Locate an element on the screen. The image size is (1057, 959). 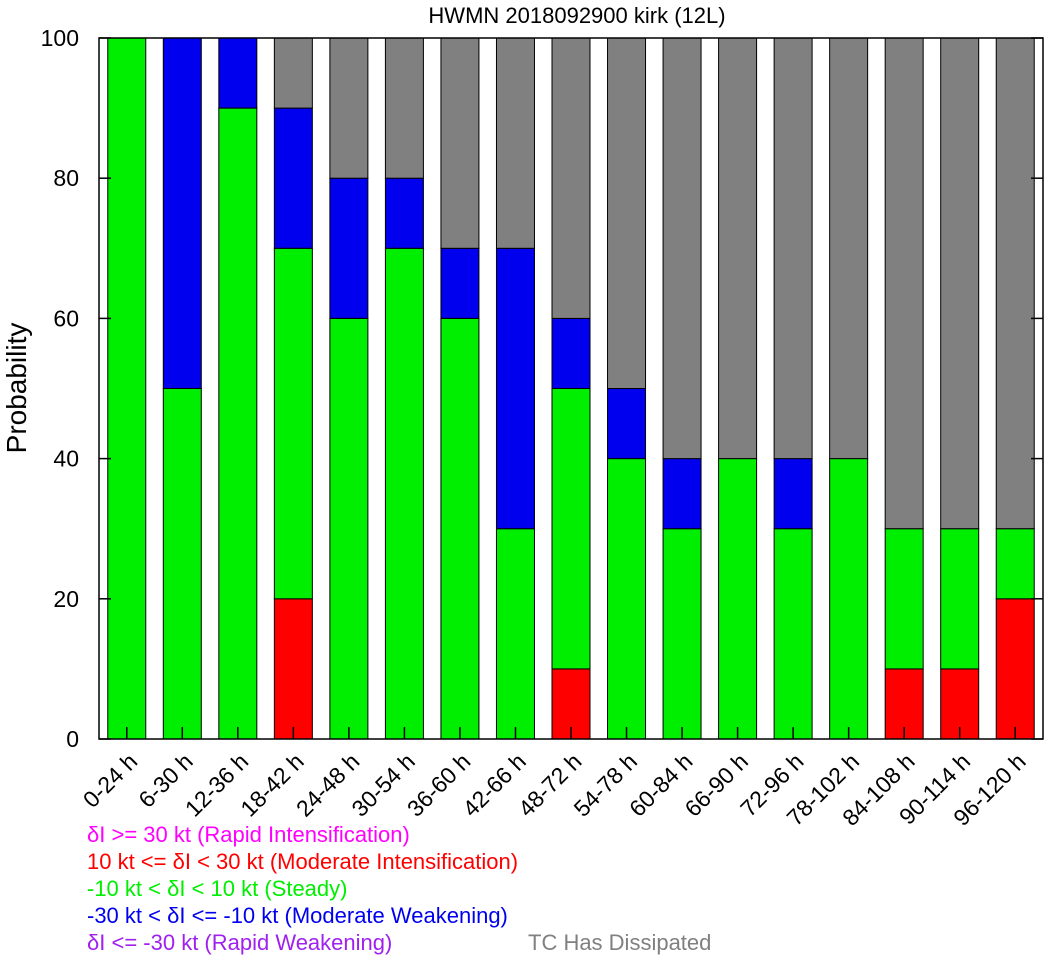
y-tick-label: 100 is located at coordinates (60, 38).